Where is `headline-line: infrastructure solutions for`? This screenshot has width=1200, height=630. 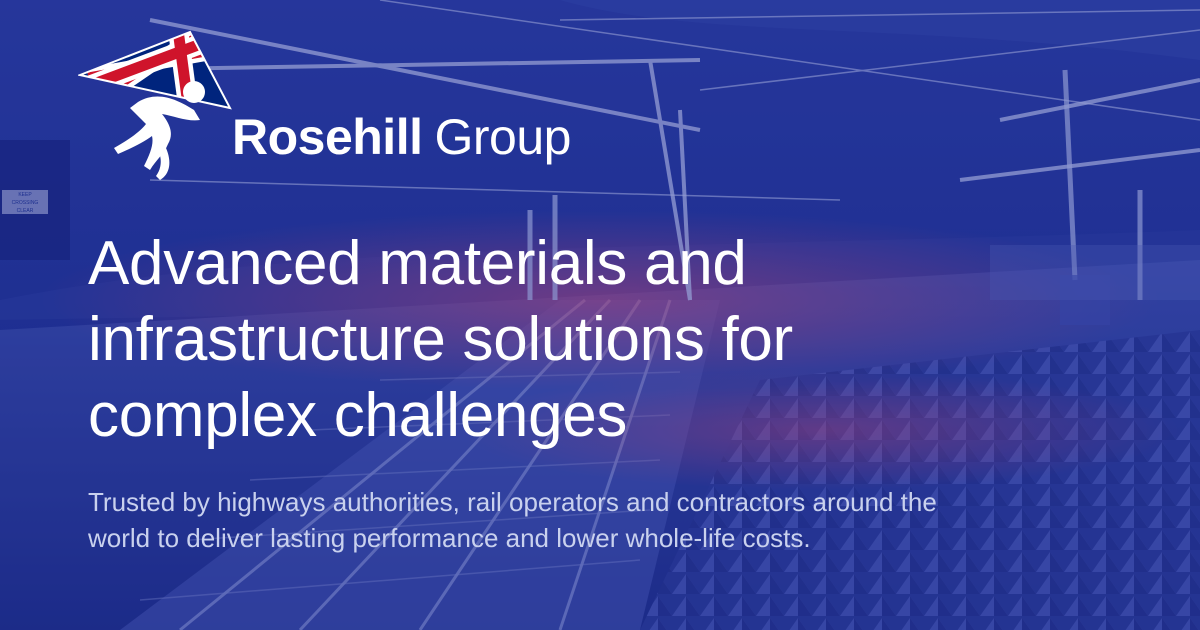 headline-line: infrastructure solutions for is located at coordinates (440, 339).